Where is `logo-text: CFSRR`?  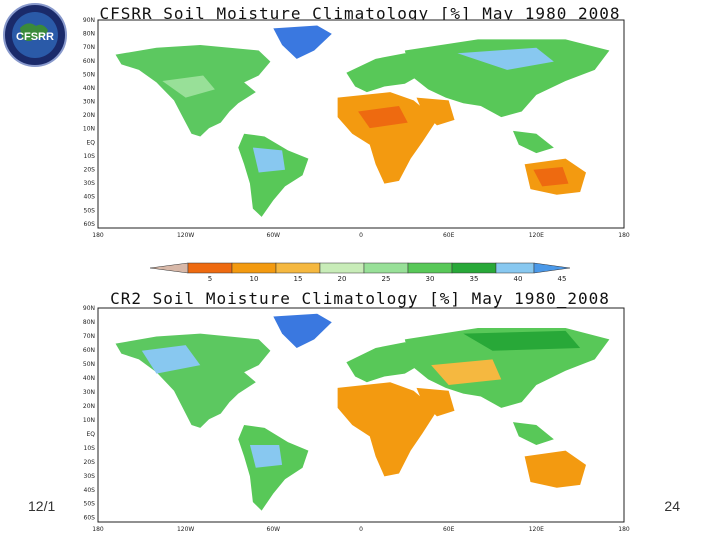 logo-text: CFSRR is located at coordinates (35, 37).